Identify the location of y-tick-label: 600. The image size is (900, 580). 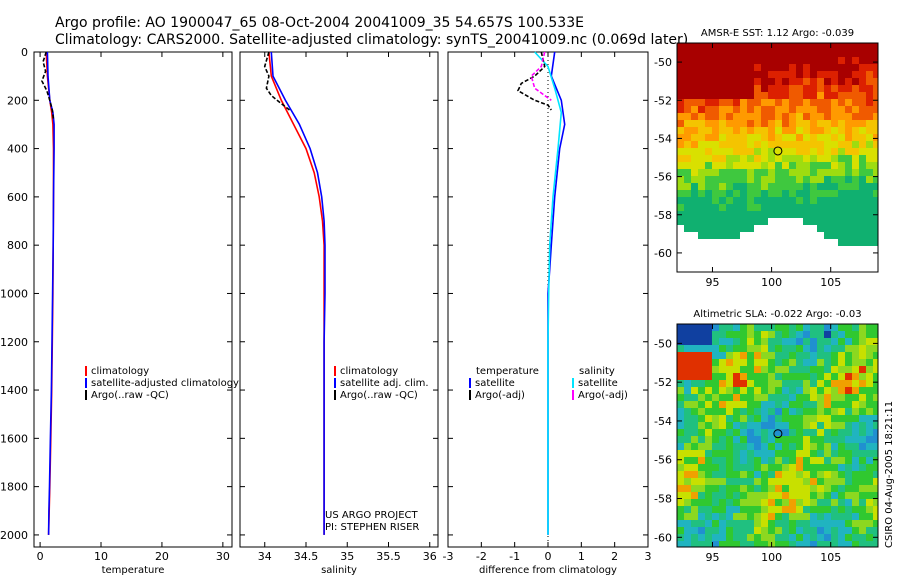
(17, 197).